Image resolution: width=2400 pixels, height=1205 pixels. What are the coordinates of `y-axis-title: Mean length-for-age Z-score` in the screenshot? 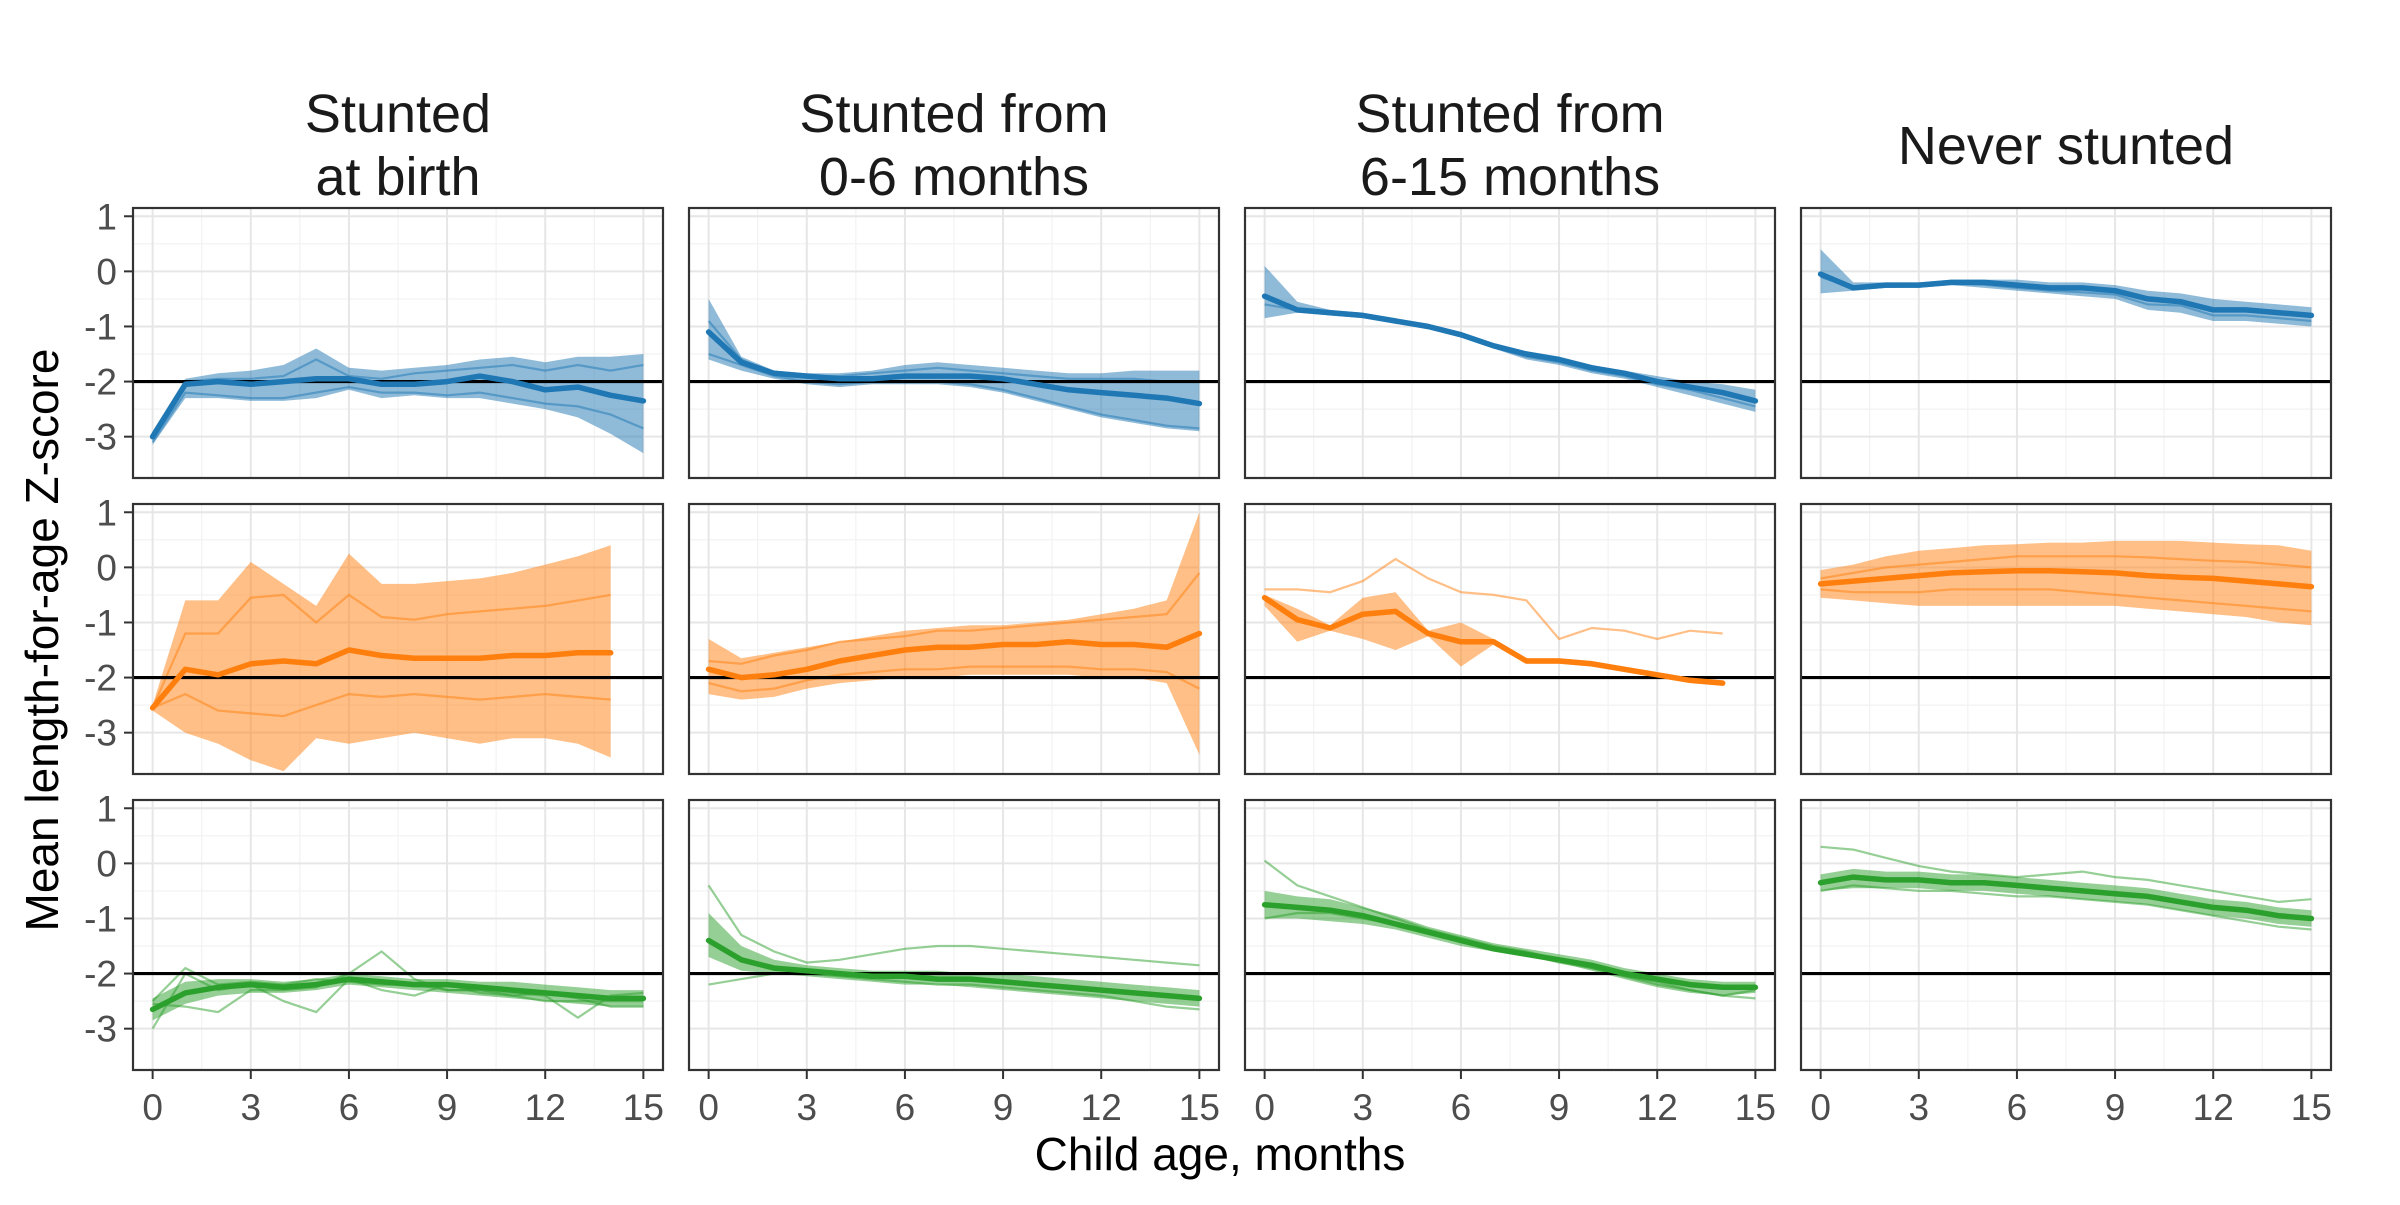 It's located at (42, 640).